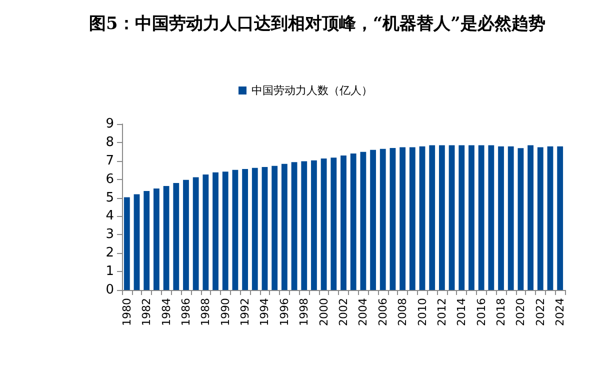 The height and width of the screenshot is (379, 611). Describe the element at coordinates (560, 312) in the screenshot. I see `x-tick-label: 2024` at that location.